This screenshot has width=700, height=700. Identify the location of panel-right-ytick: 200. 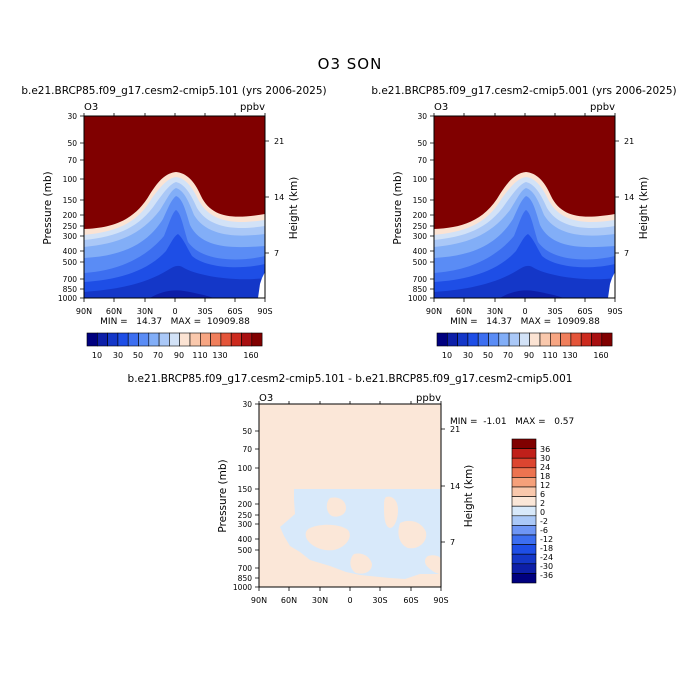
(420, 215).